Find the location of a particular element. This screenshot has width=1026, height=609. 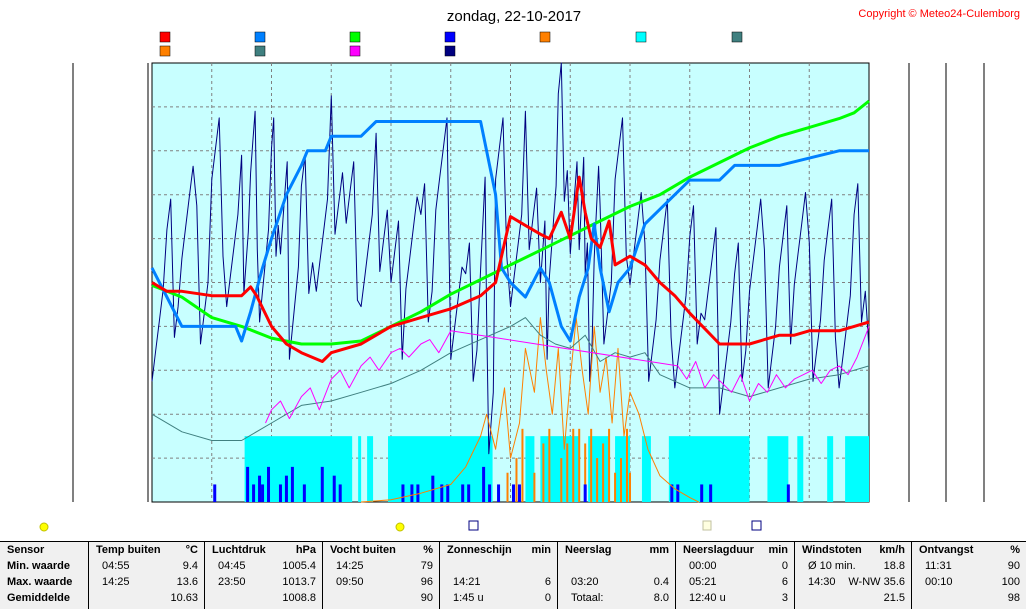

legend is located at coordinates (451, 44).